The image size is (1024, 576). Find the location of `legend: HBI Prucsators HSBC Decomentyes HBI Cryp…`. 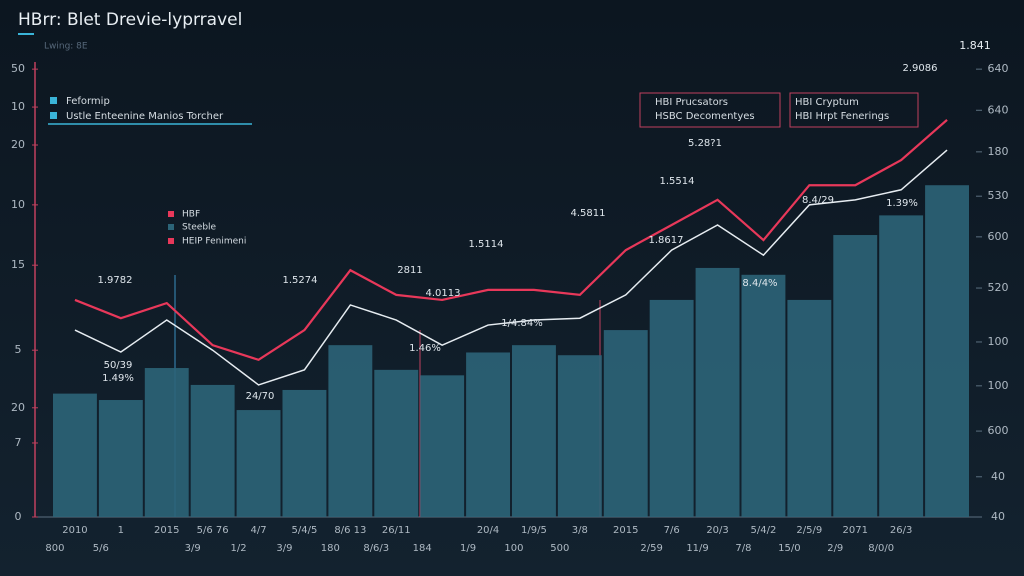

legend: HBI Prucsators HSBC Decomentyes HBI Cryp… is located at coordinates (779, 110).